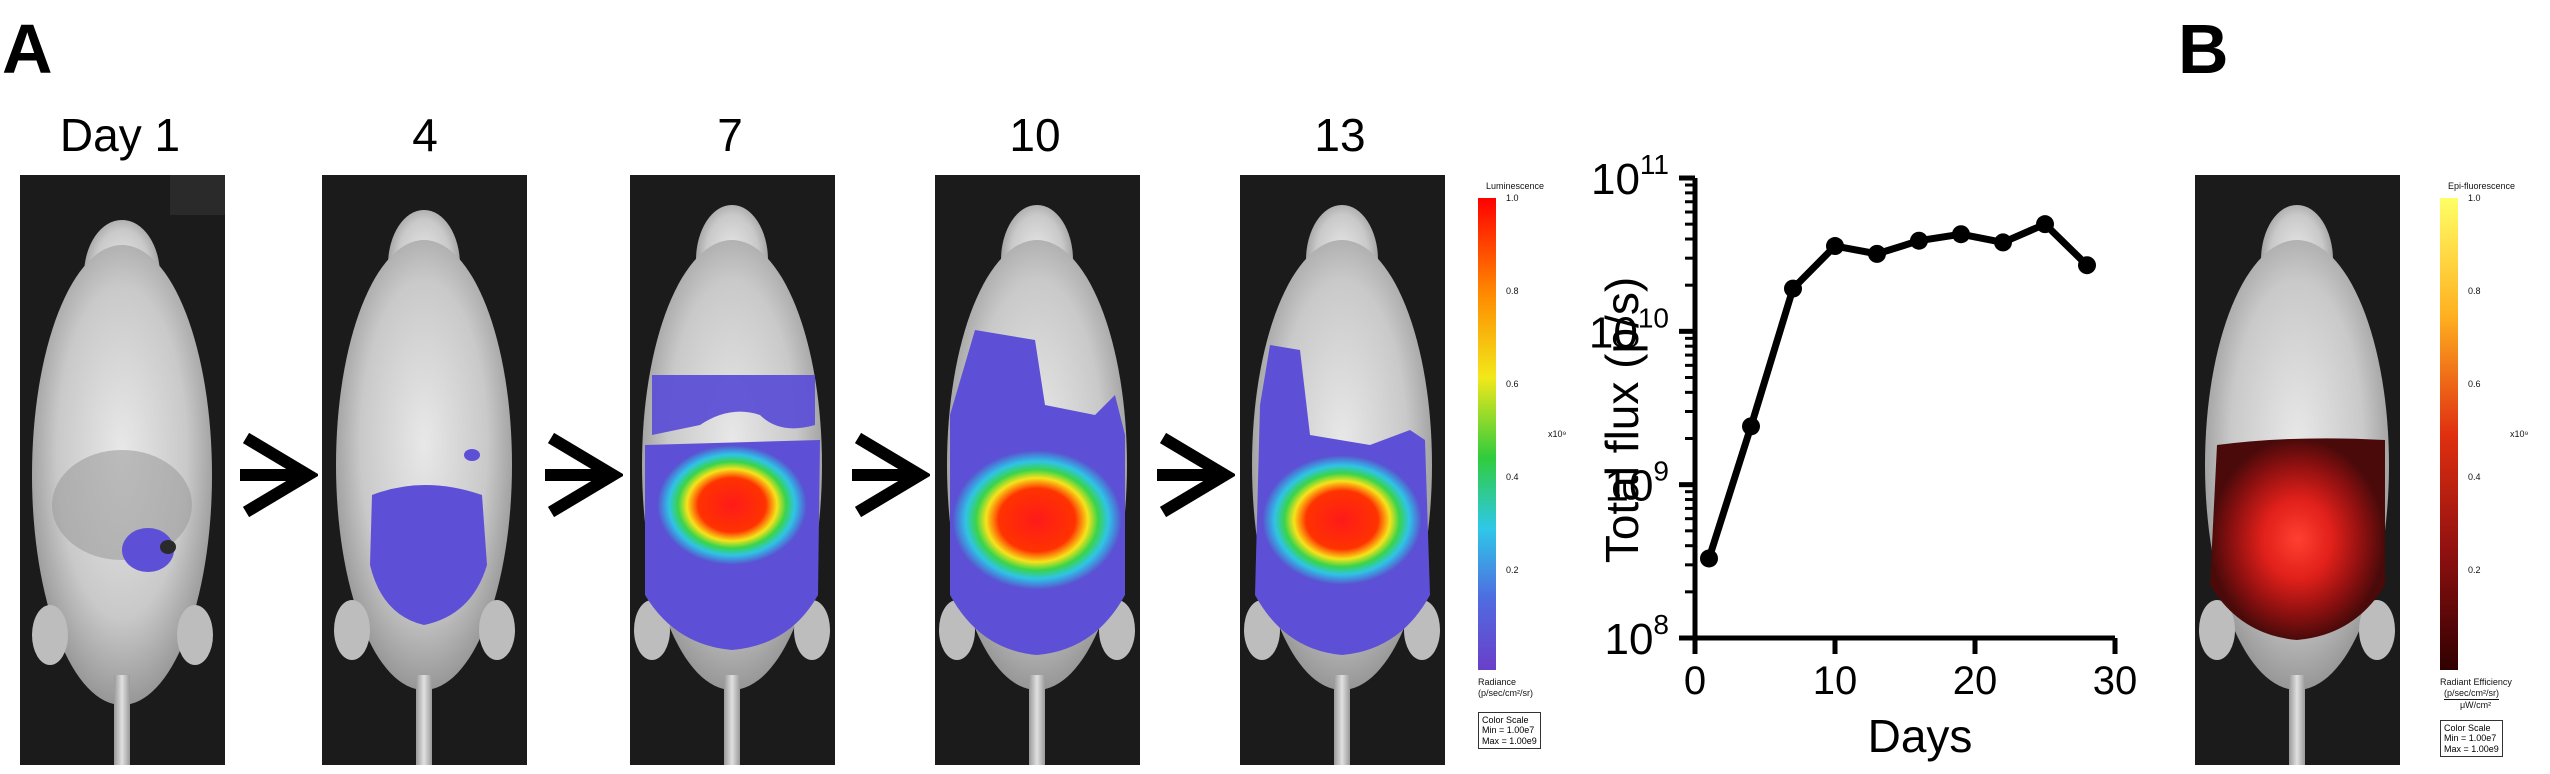 The height and width of the screenshot is (774, 2550). What do you see at coordinates (1512, 198) in the screenshot?
I see `luminescence-tick: 1.0` at bounding box center [1512, 198].